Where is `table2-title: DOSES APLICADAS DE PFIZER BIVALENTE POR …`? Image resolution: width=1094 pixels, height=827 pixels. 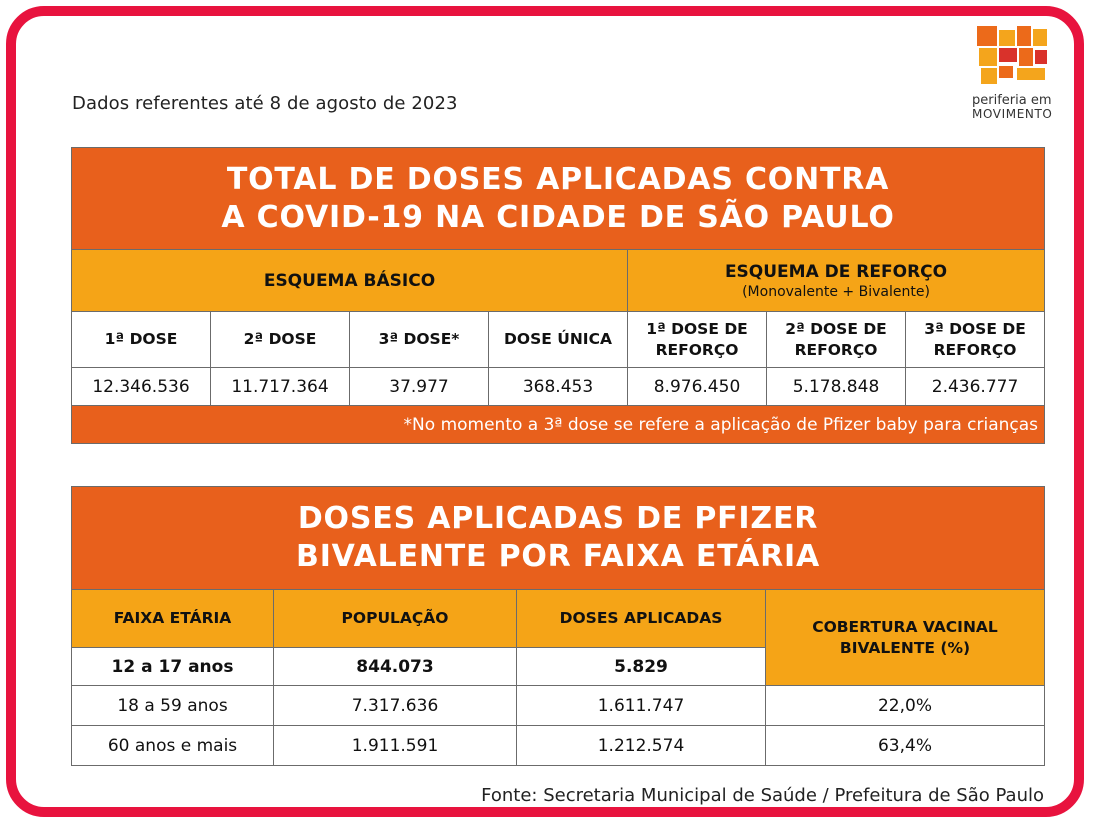
table2-title: DOSES APLICADAS DE PFIZER BIVALENTE POR … is located at coordinates (558, 538).